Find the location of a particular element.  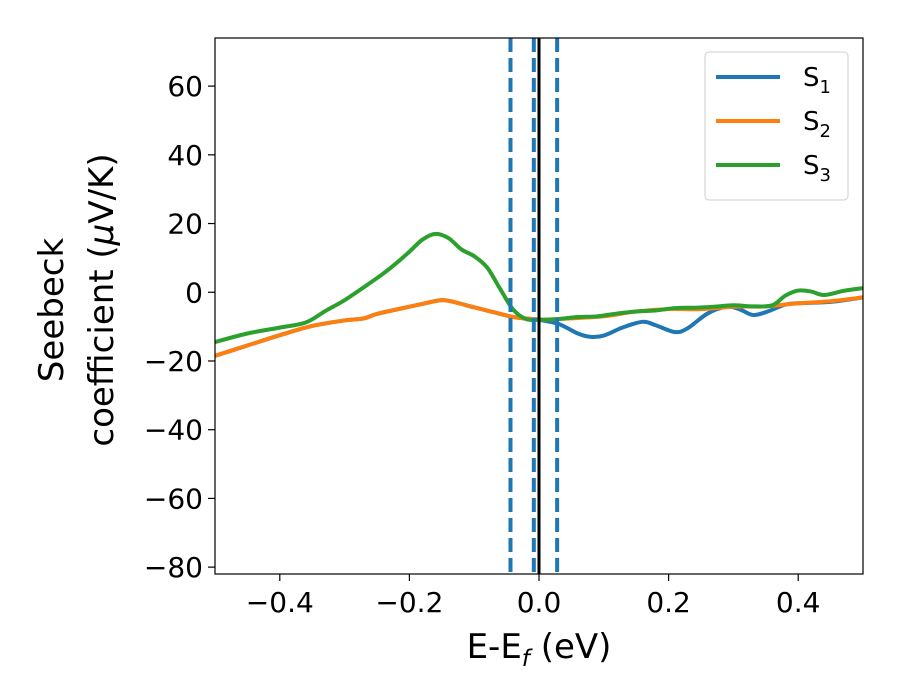

y-tick-label: −60 is located at coordinates (173, 498).